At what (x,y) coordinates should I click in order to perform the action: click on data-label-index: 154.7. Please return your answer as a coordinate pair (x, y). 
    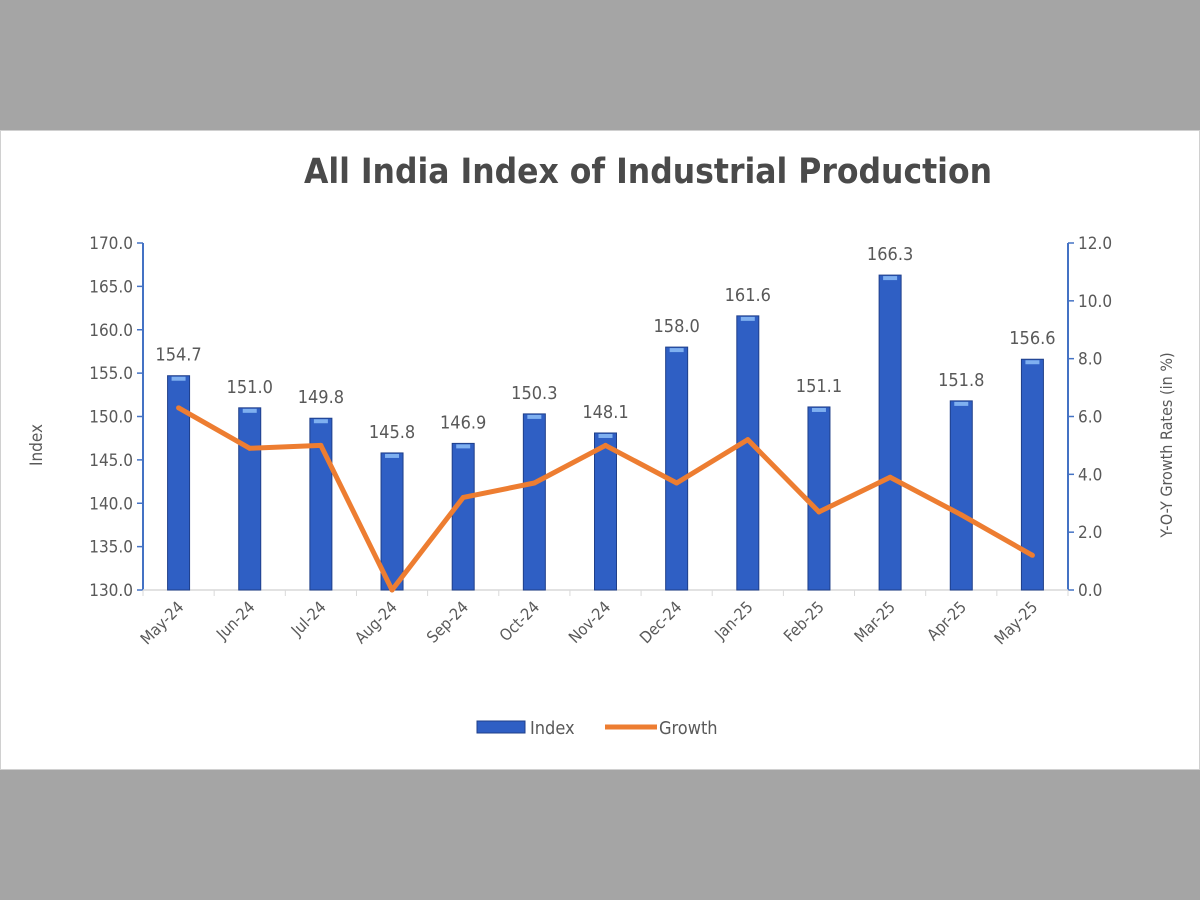
    Looking at the image, I should click on (178, 355).